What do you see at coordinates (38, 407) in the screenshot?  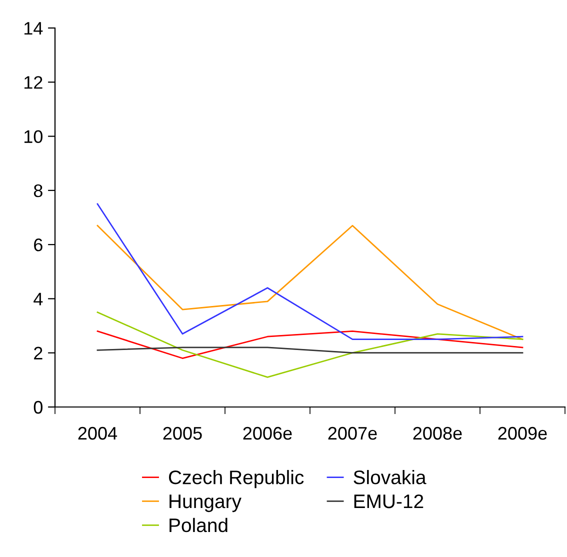 I see `y-tick-label: 0` at bounding box center [38, 407].